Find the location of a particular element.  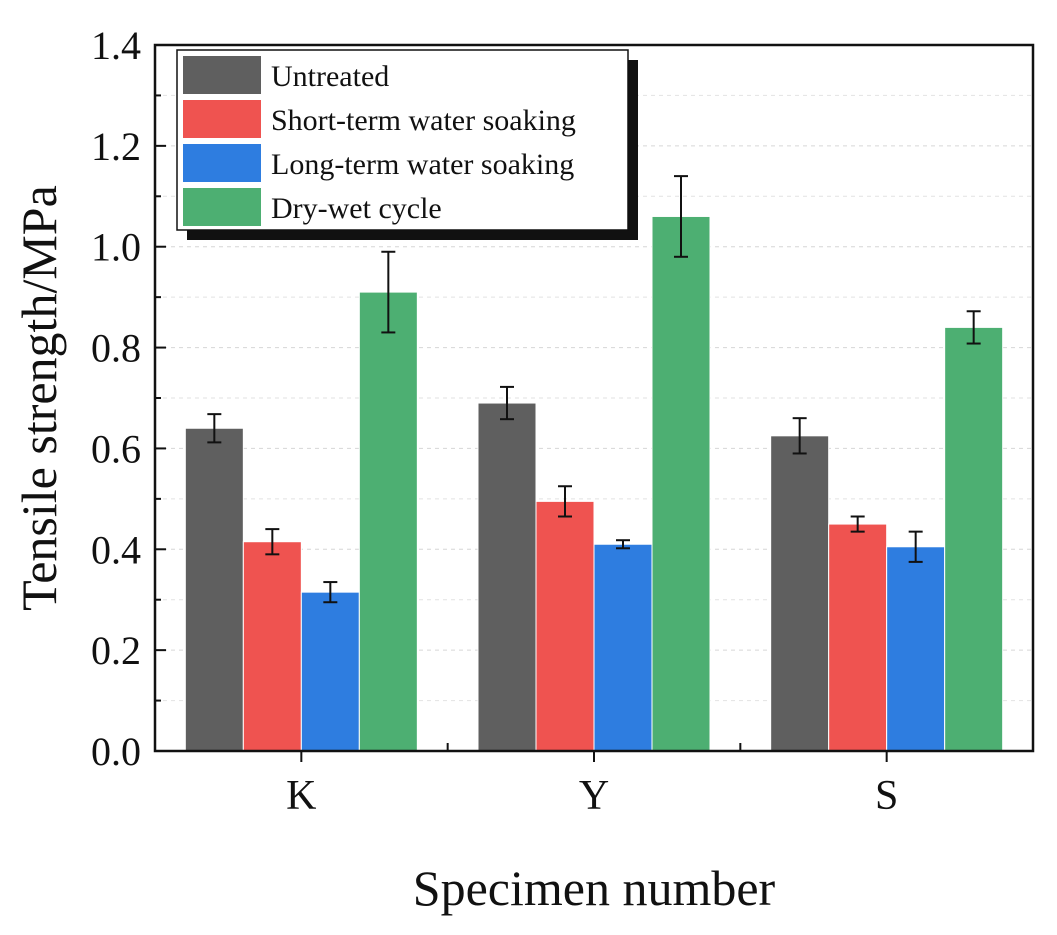

legend-label: Long-term water soaking is located at coordinates (422, 164).